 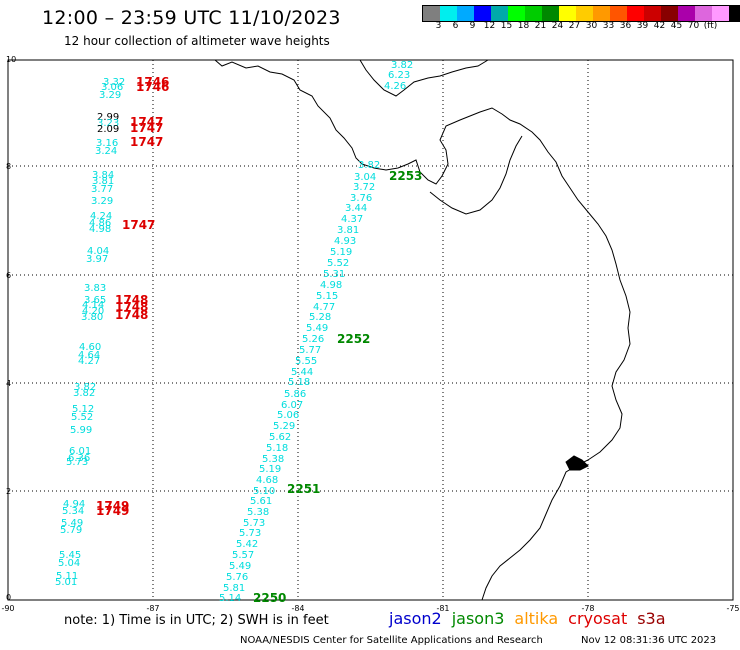 I want to click on wave-height-value: 5.31, so click(x=334, y=274).